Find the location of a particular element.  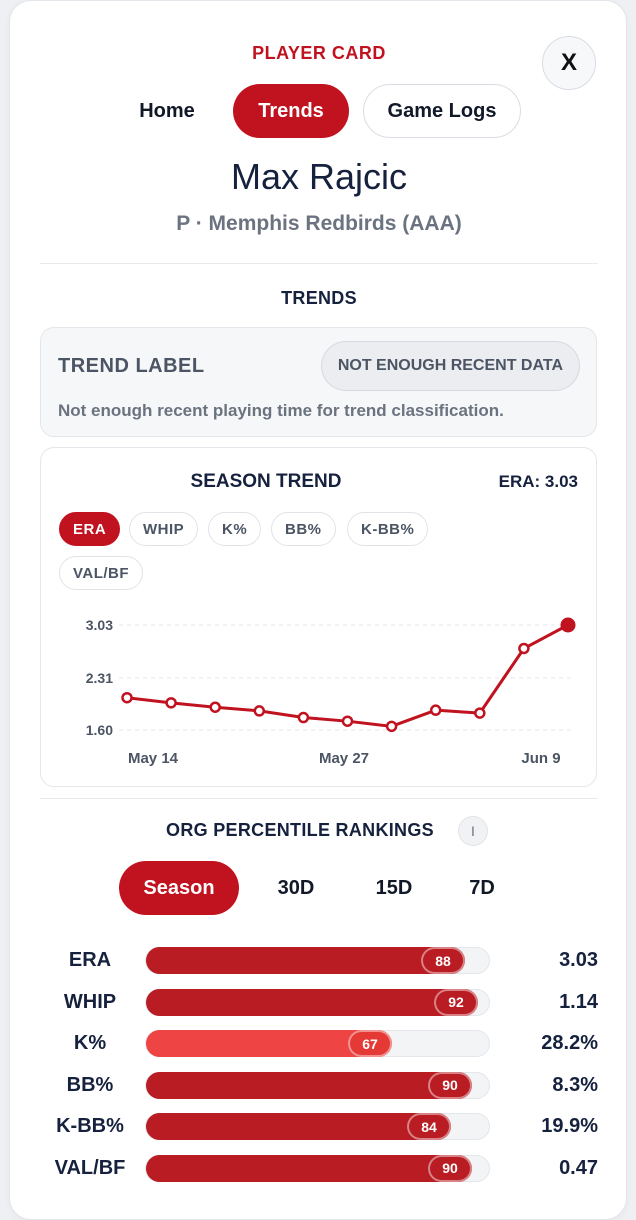

range-tab-7d: 7D is located at coordinates (482, 887).